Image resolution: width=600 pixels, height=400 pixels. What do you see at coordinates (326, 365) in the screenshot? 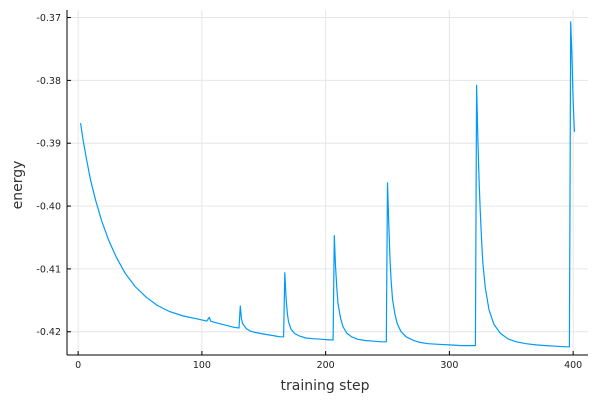
I see `x-tick-label: 200` at bounding box center [326, 365].